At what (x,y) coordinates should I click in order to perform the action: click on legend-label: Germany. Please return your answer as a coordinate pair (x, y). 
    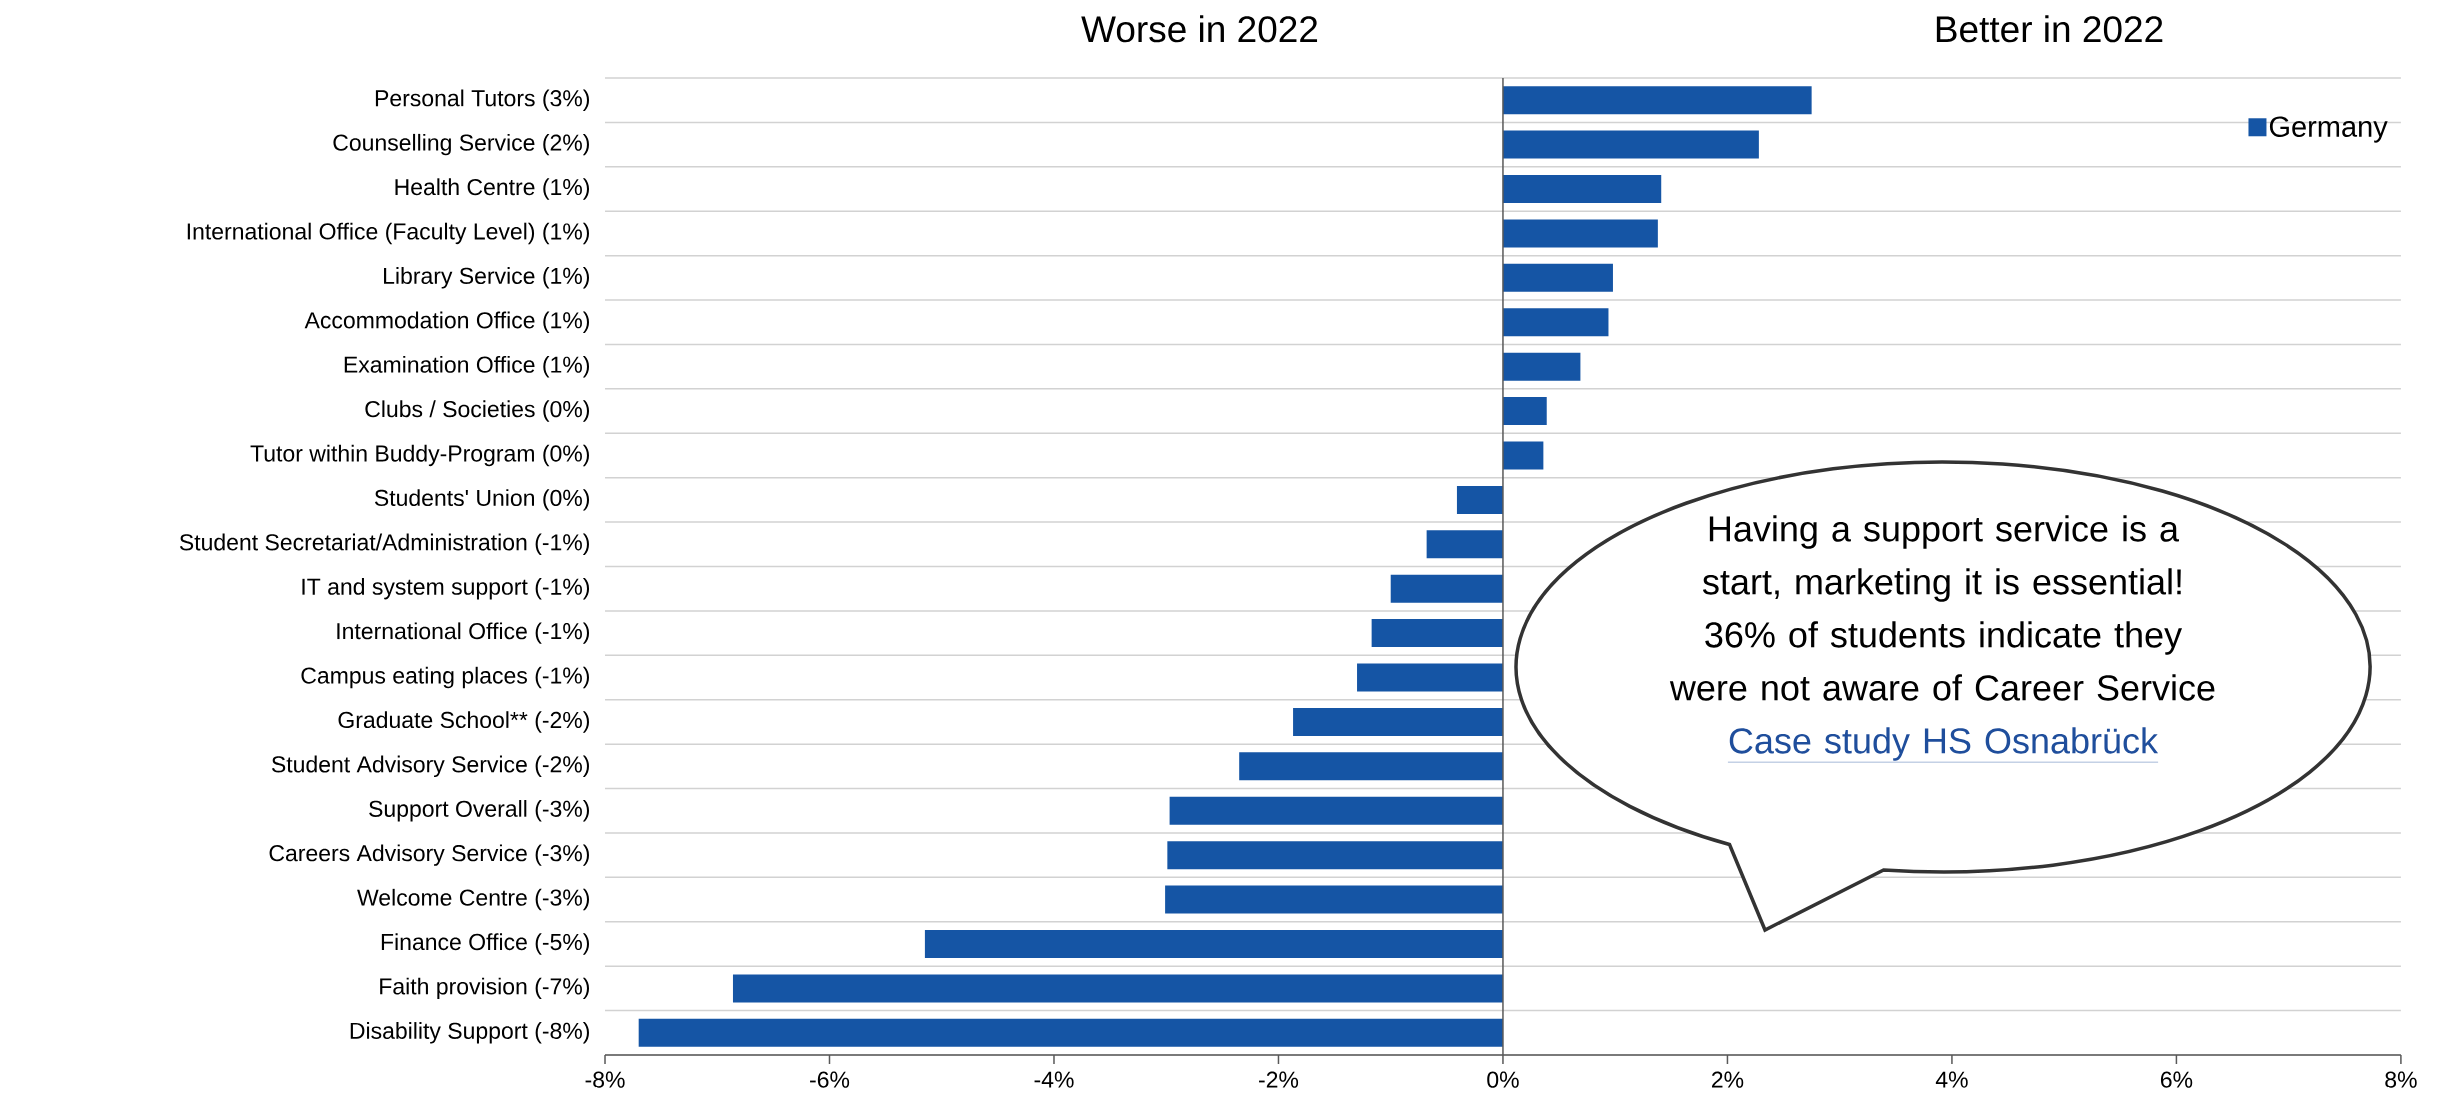
    Looking at the image, I should click on (2328, 129).